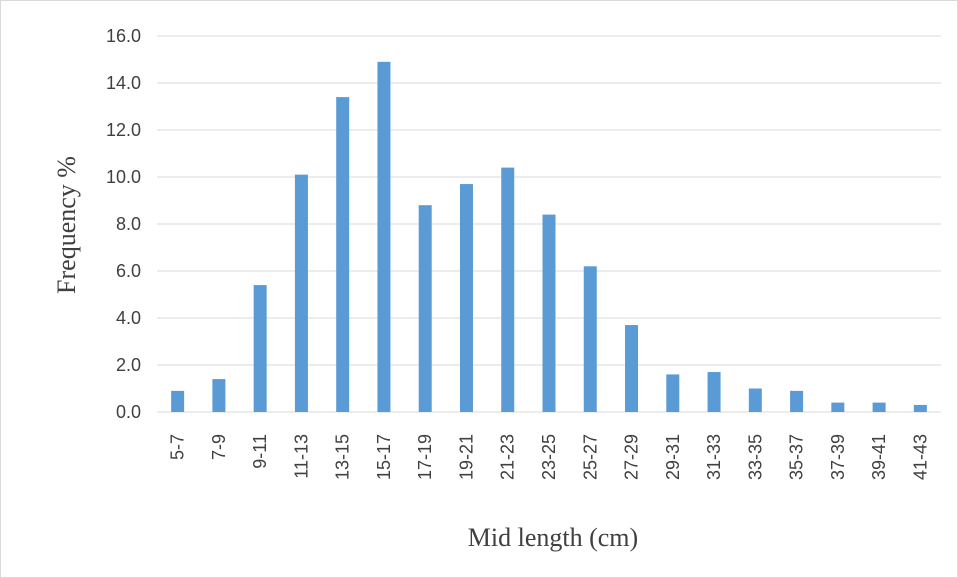 The width and height of the screenshot is (958, 578). I want to click on y-tick-label: 2.0, so click(128, 365).